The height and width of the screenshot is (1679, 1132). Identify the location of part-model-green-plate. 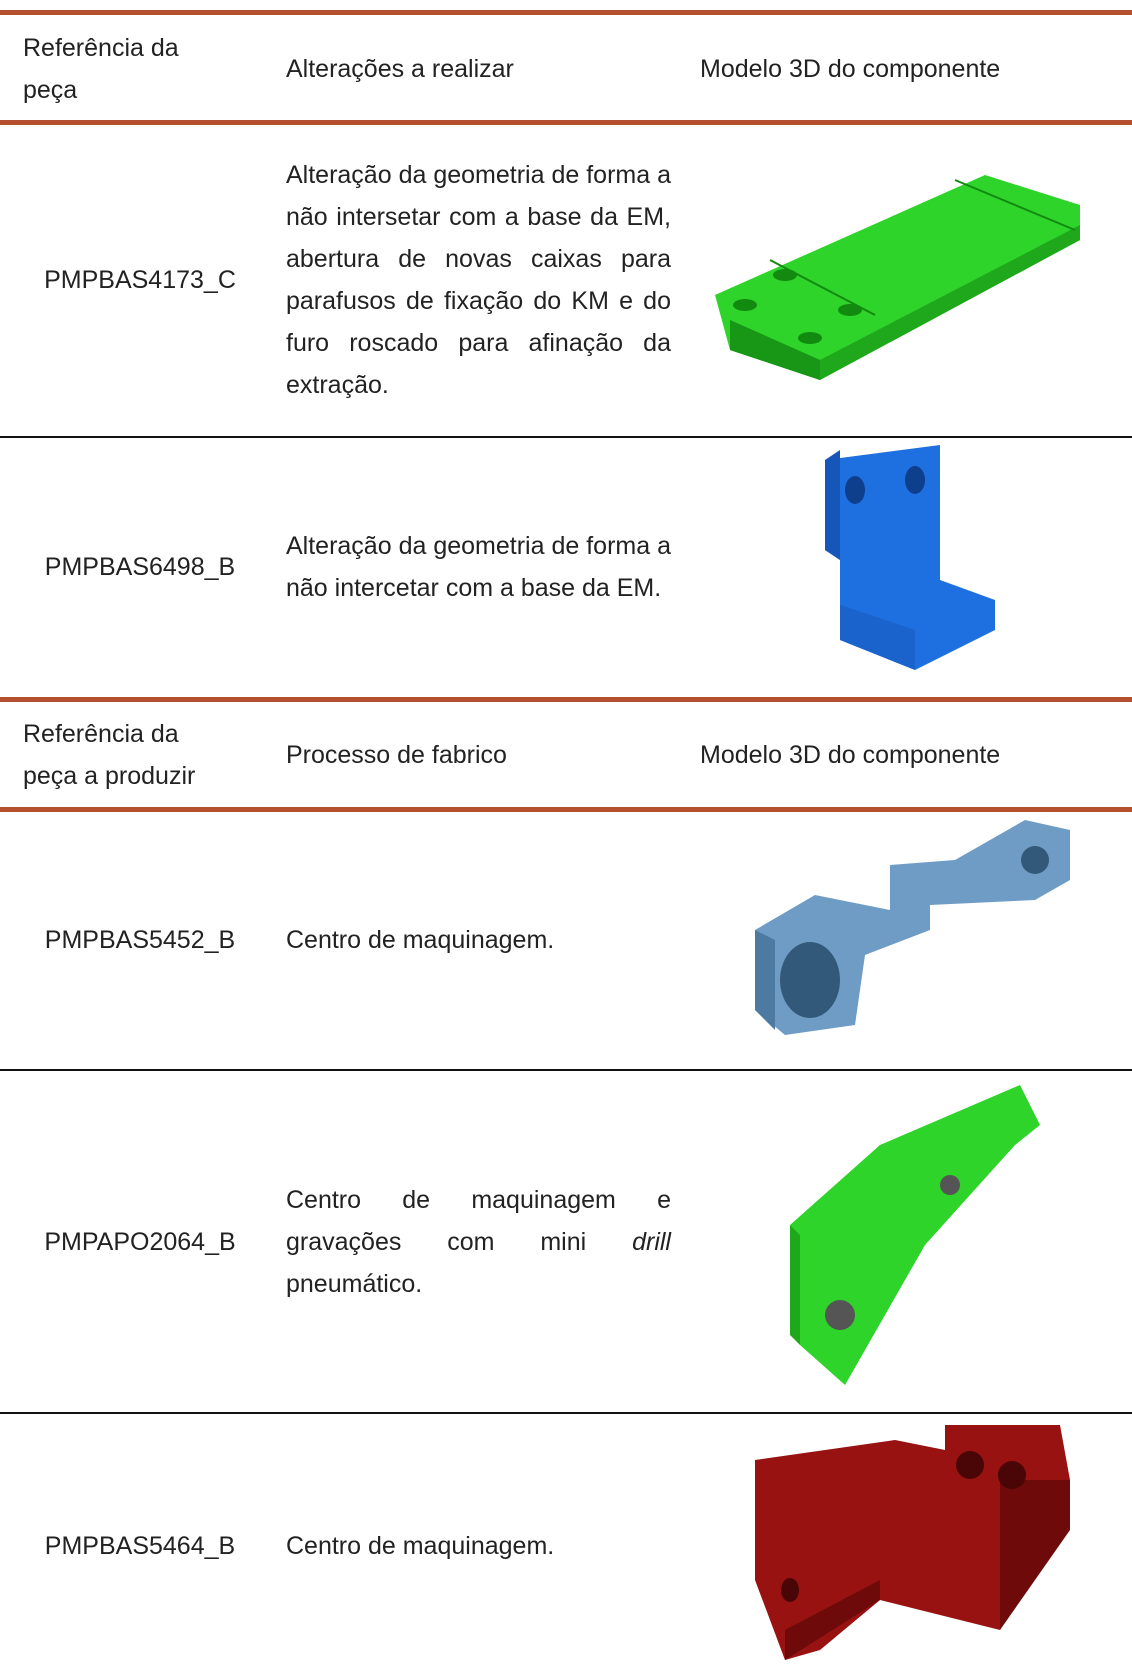
(897, 277).